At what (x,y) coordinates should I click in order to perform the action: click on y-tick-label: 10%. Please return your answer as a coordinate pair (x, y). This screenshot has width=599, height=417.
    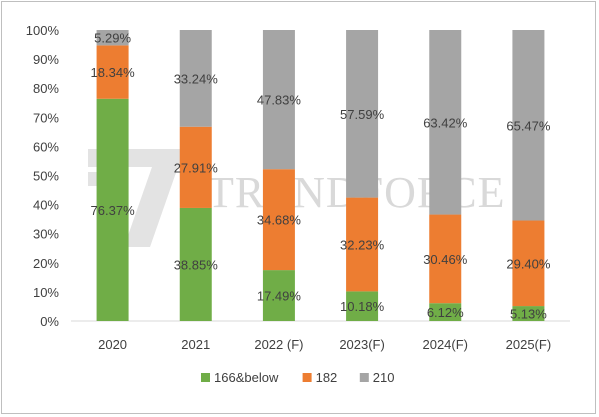
    Looking at the image, I should click on (46, 292).